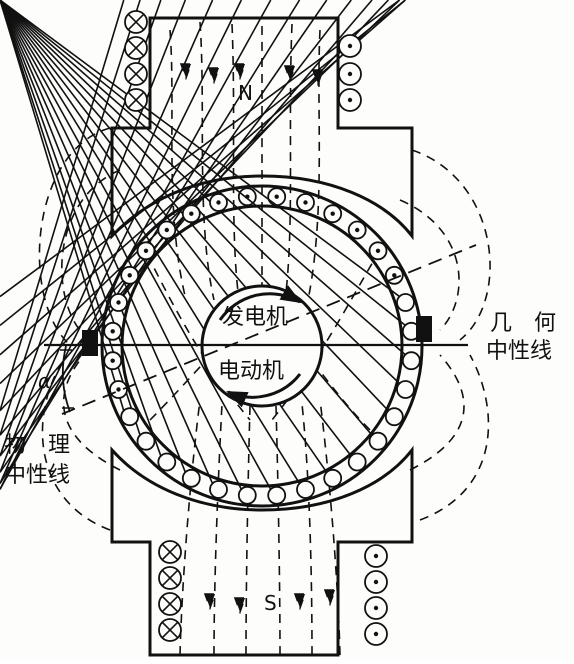  I want to click on north-pole-label: N, so click(245, 93).